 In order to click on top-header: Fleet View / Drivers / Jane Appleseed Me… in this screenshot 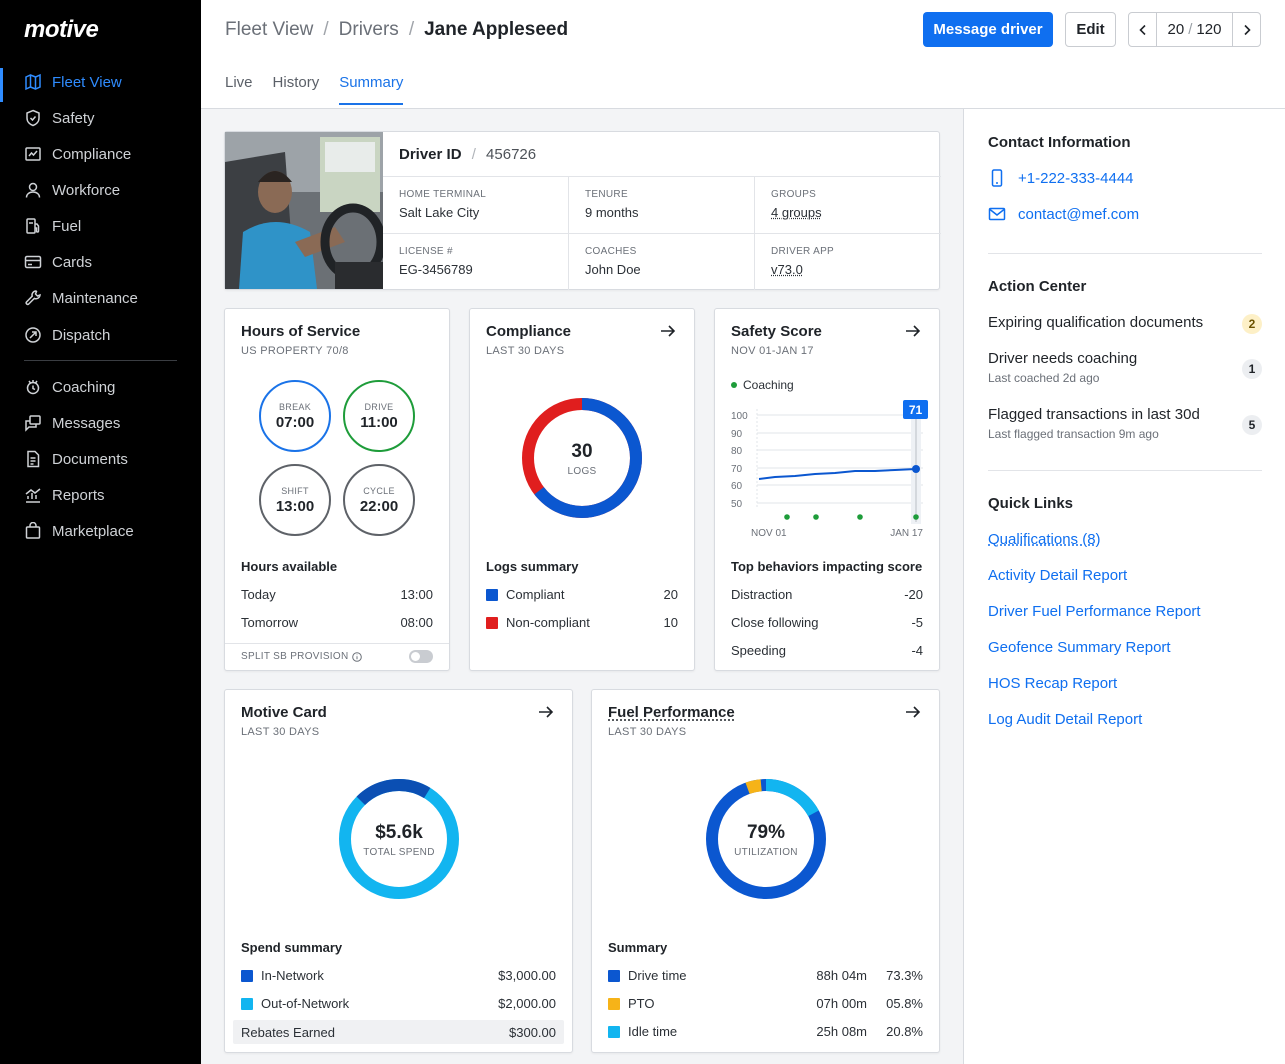, I will do `click(743, 54)`.